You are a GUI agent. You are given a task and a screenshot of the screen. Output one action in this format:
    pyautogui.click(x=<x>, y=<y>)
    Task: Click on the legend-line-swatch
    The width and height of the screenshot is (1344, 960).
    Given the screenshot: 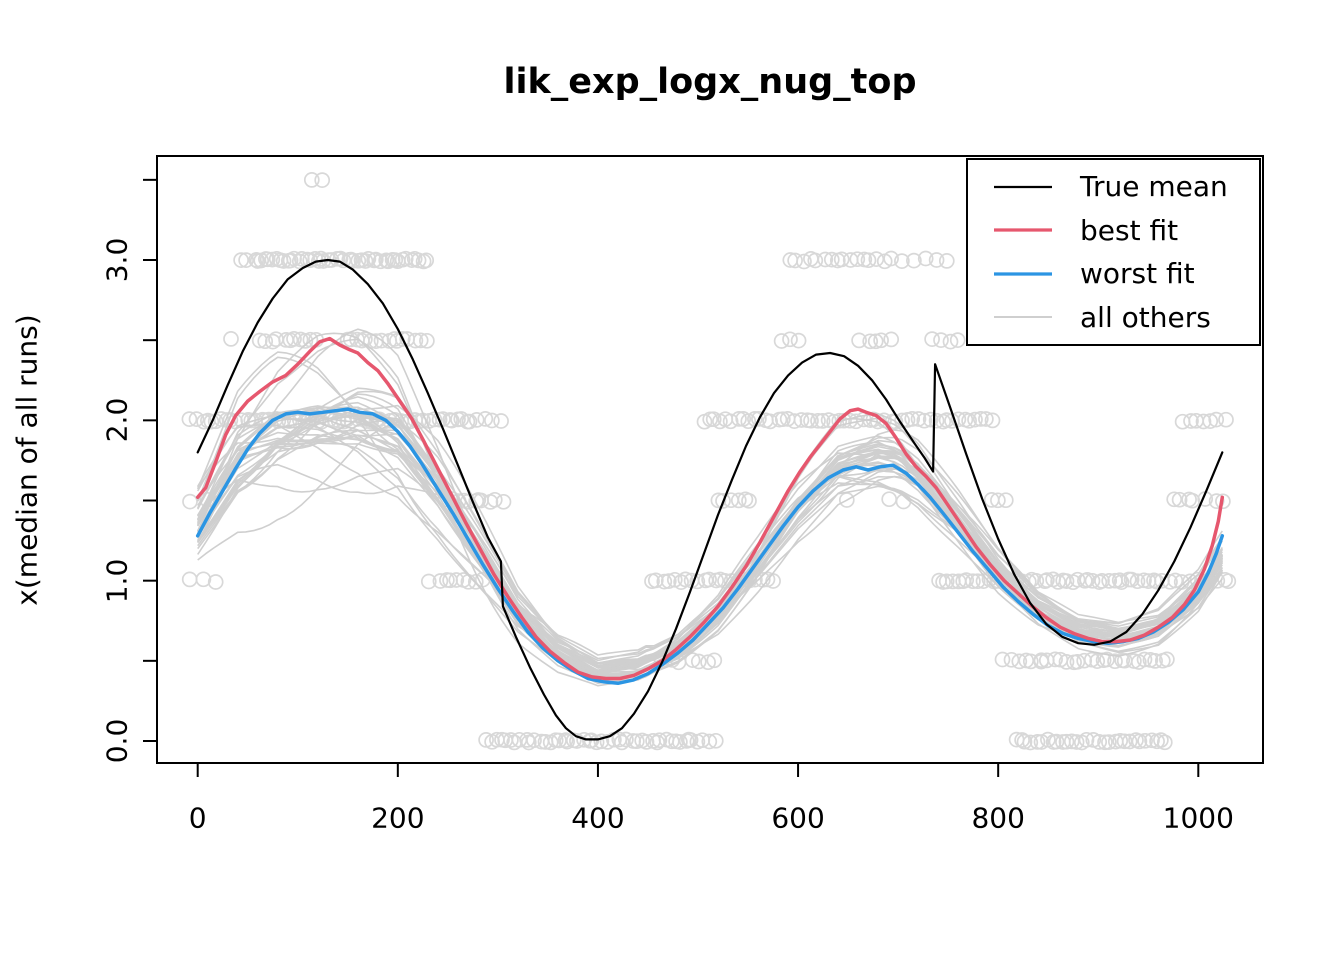 What is the action you would take?
    pyautogui.click(x=1023, y=317)
    